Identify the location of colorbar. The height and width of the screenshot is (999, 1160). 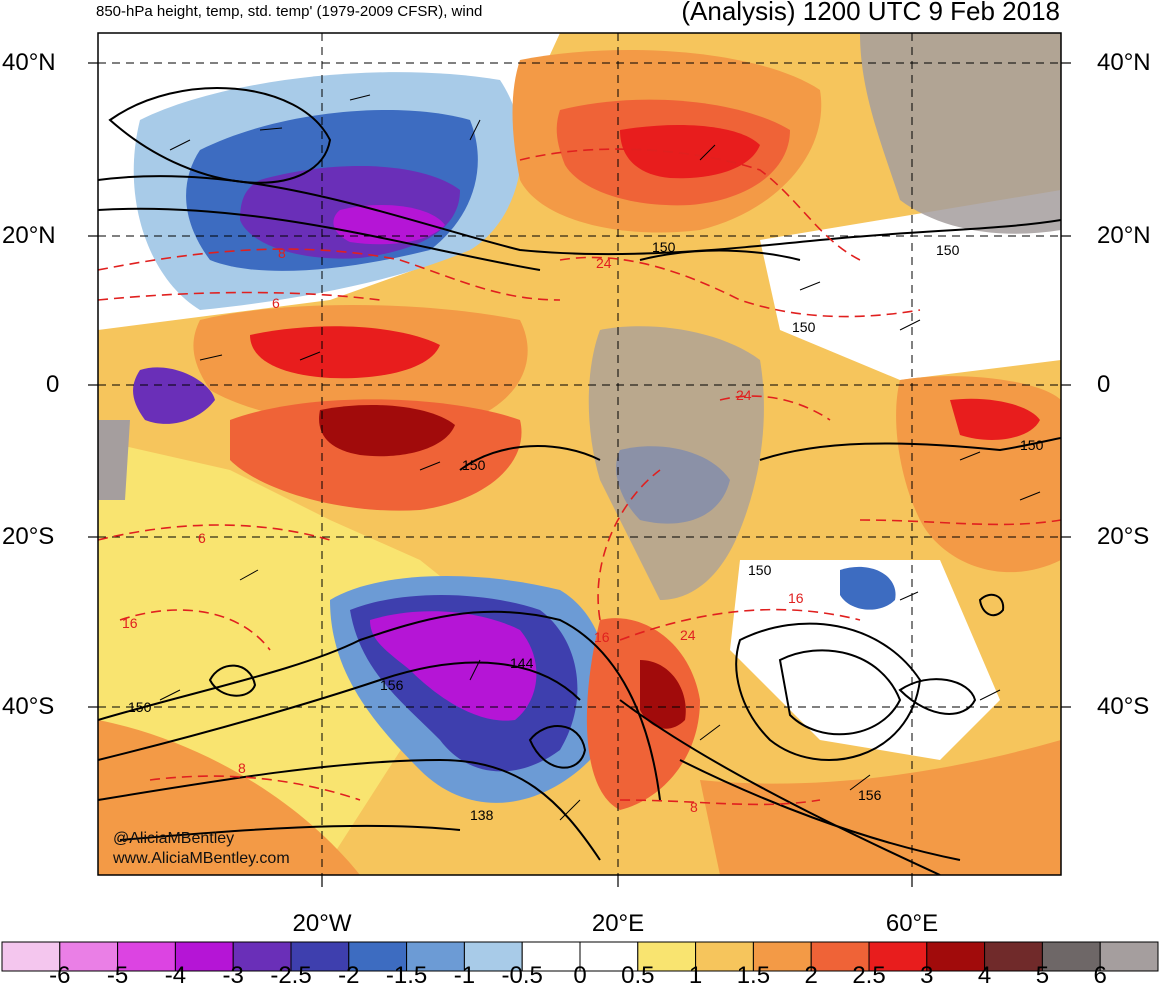
(580, 956).